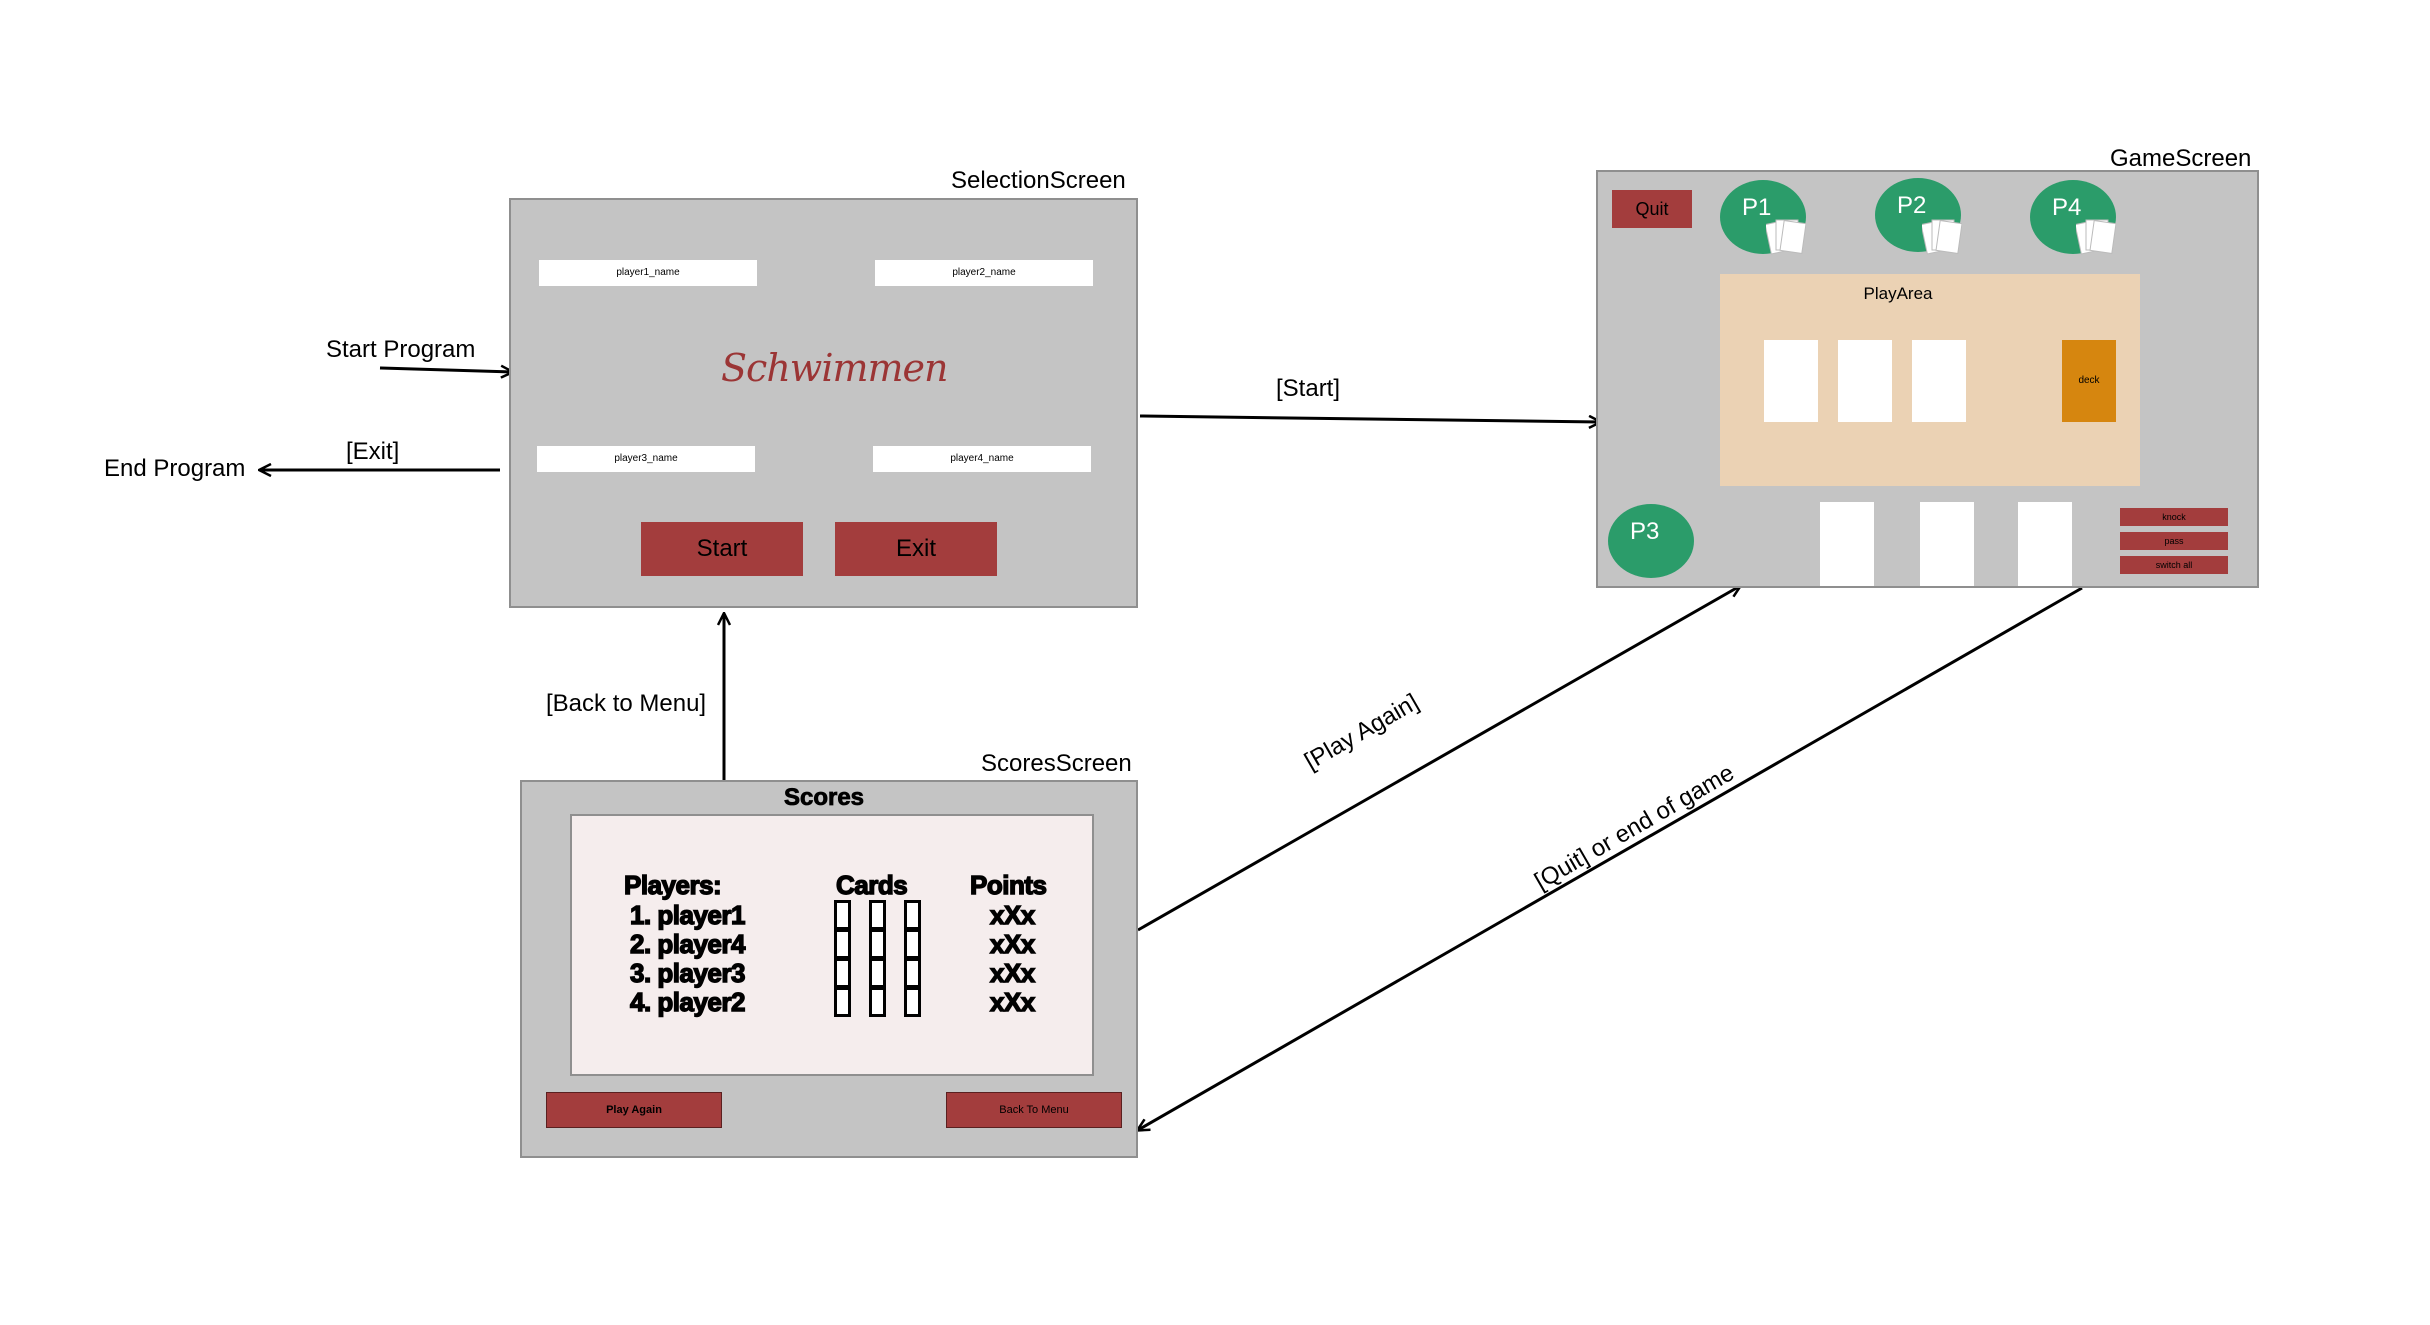  What do you see at coordinates (175, 468) in the screenshot?
I see `end-program-label: End Program` at bounding box center [175, 468].